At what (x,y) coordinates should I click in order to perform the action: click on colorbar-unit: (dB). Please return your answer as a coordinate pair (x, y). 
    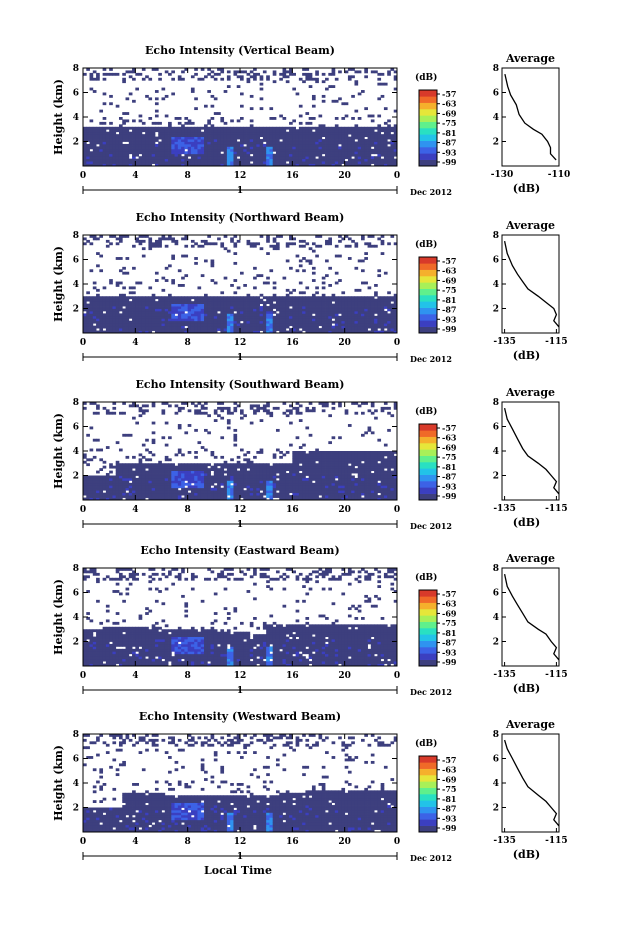
    Looking at the image, I should click on (426, 244).